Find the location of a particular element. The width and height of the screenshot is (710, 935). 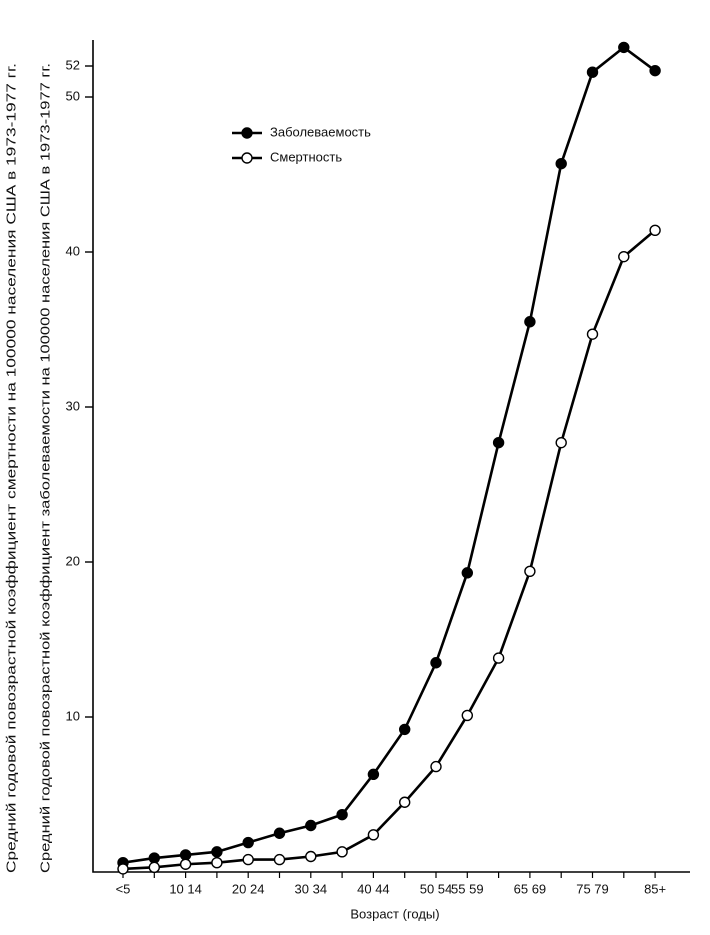

x-tick-label: 65 69 is located at coordinates (530, 888).